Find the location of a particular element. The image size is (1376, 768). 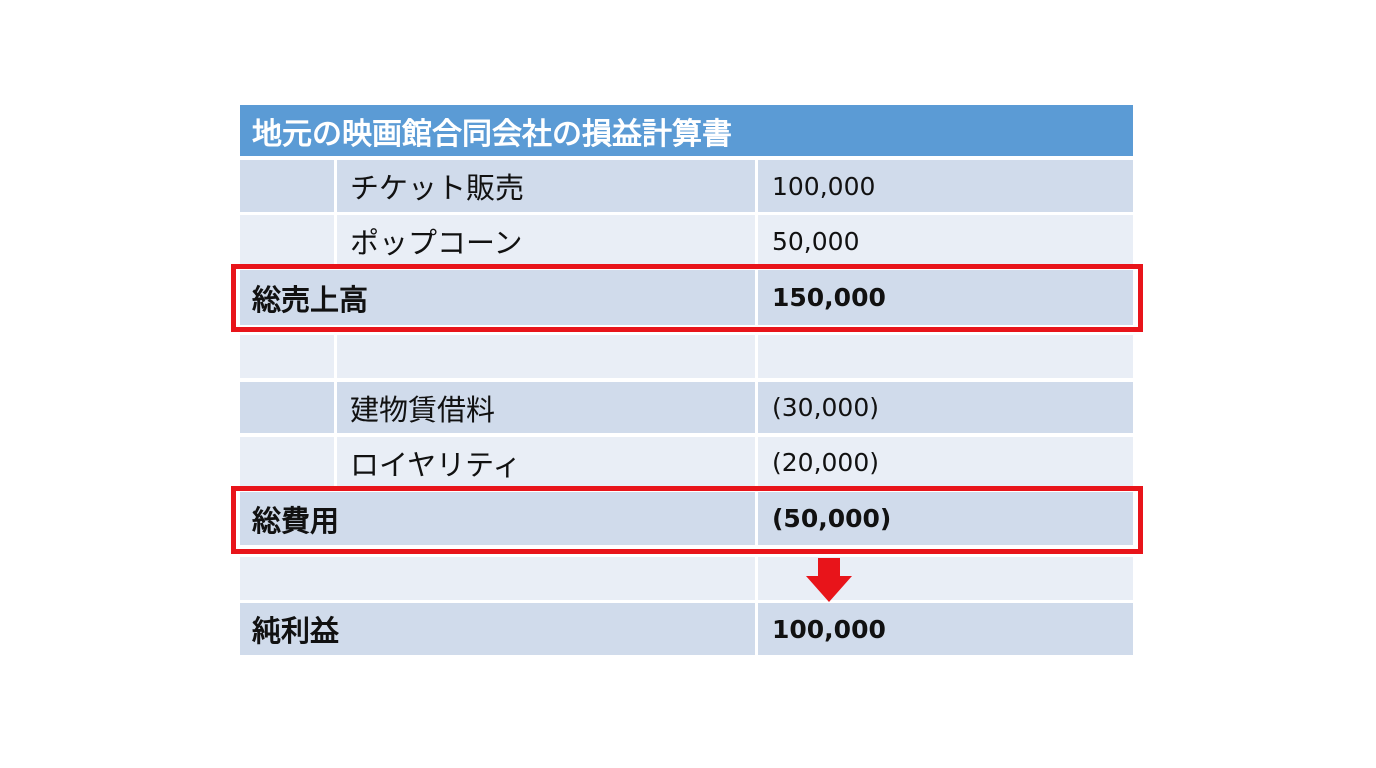

arrow-shape is located at coordinates (829, 580).